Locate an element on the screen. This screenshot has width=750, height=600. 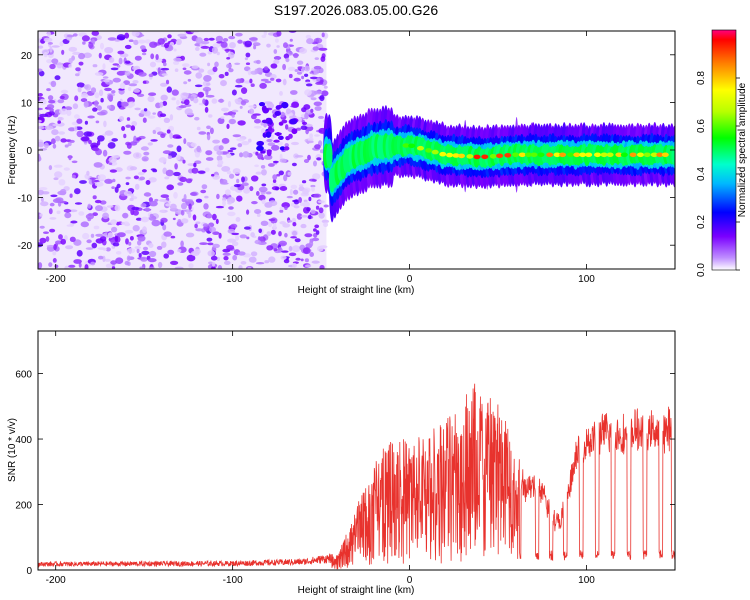
y-tick-label: -20 is located at coordinates (25, 246).